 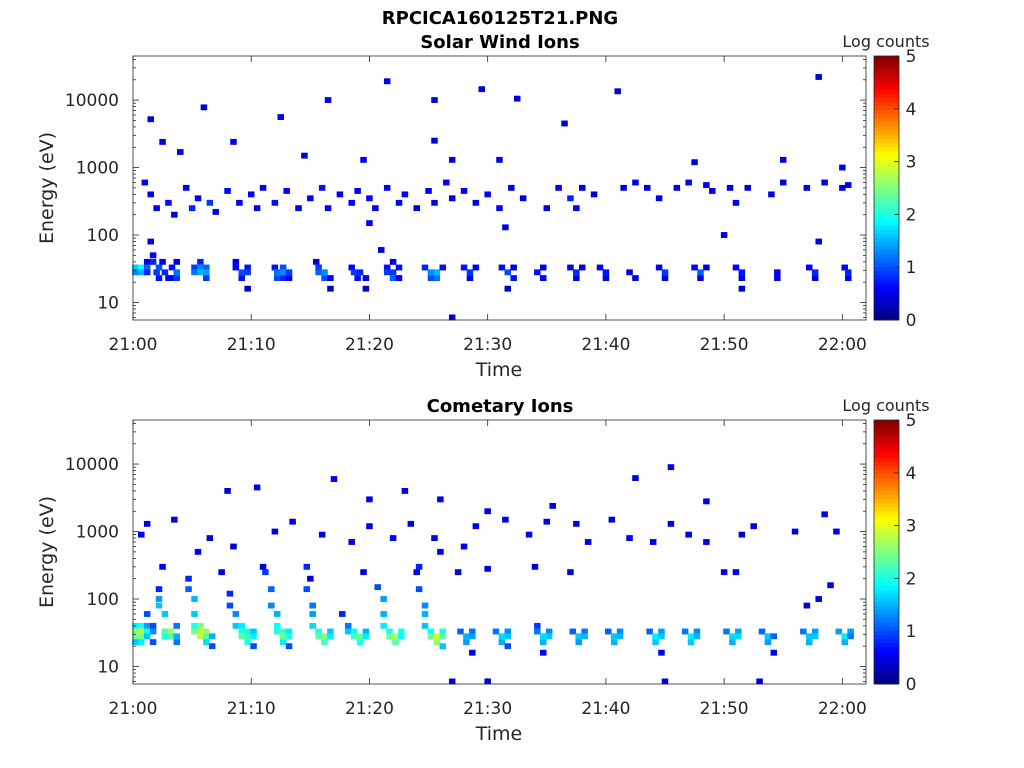 What do you see at coordinates (499, 370) in the screenshot?
I see `x-axis-label: Time` at bounding box center [499, 370].